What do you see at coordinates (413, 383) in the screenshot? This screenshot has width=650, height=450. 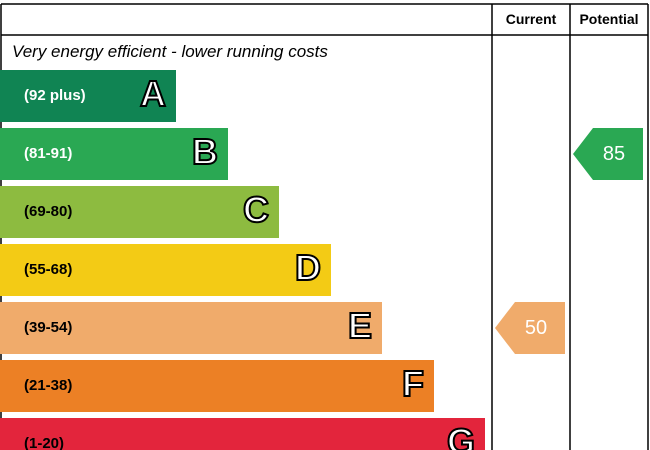 I see `band-letter-label: F` at bounding box center [413, 383].